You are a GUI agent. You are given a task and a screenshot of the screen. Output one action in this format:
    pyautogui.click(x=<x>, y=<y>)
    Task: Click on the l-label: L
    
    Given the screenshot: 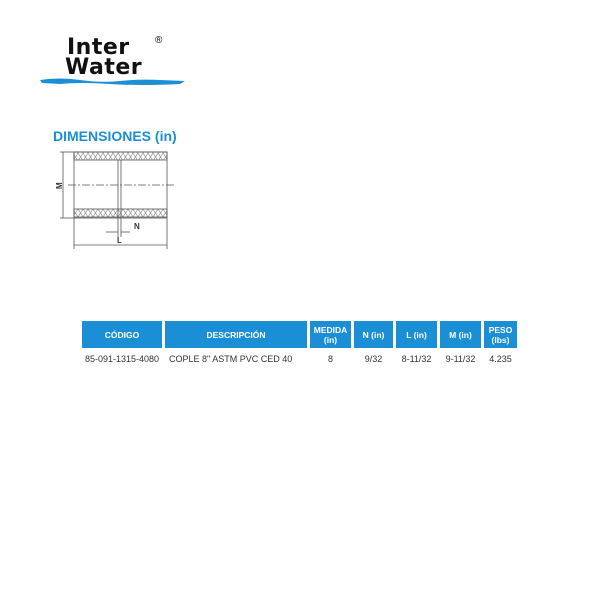 What is the action you would take?
    pyautogui.click(x=119, y=240)
    